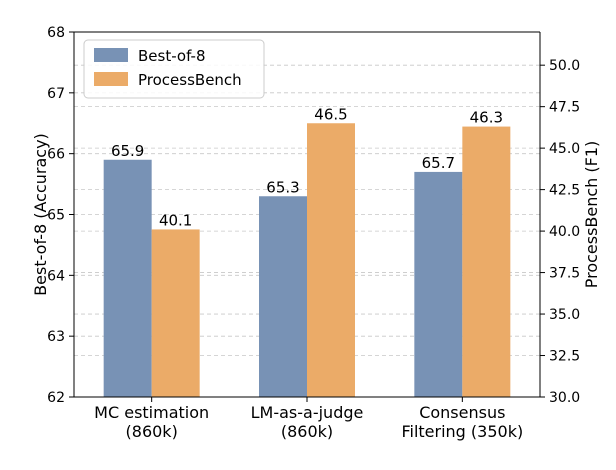  I want to click on bar-value-label: 40.1, so click(175, 220).